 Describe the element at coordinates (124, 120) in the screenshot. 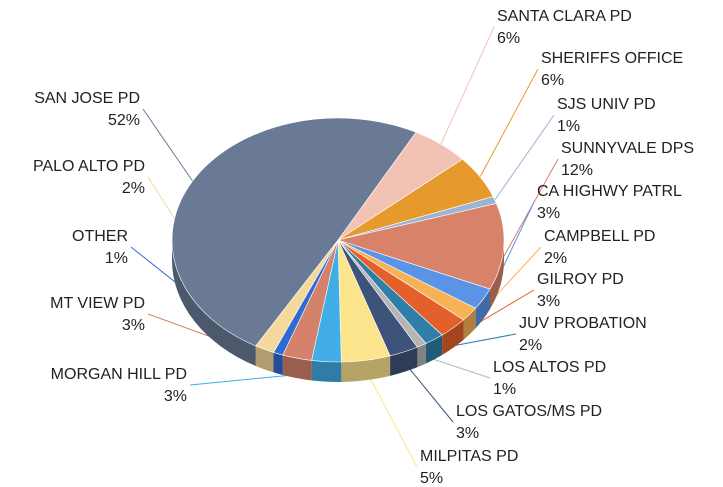

I see `value-label: 52%` at that location.